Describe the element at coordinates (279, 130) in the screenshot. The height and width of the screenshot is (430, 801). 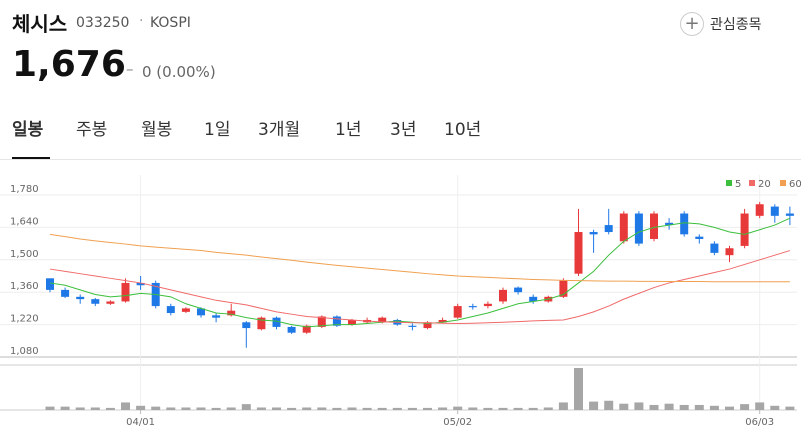
I see `period-tab: 3개월` at that location.